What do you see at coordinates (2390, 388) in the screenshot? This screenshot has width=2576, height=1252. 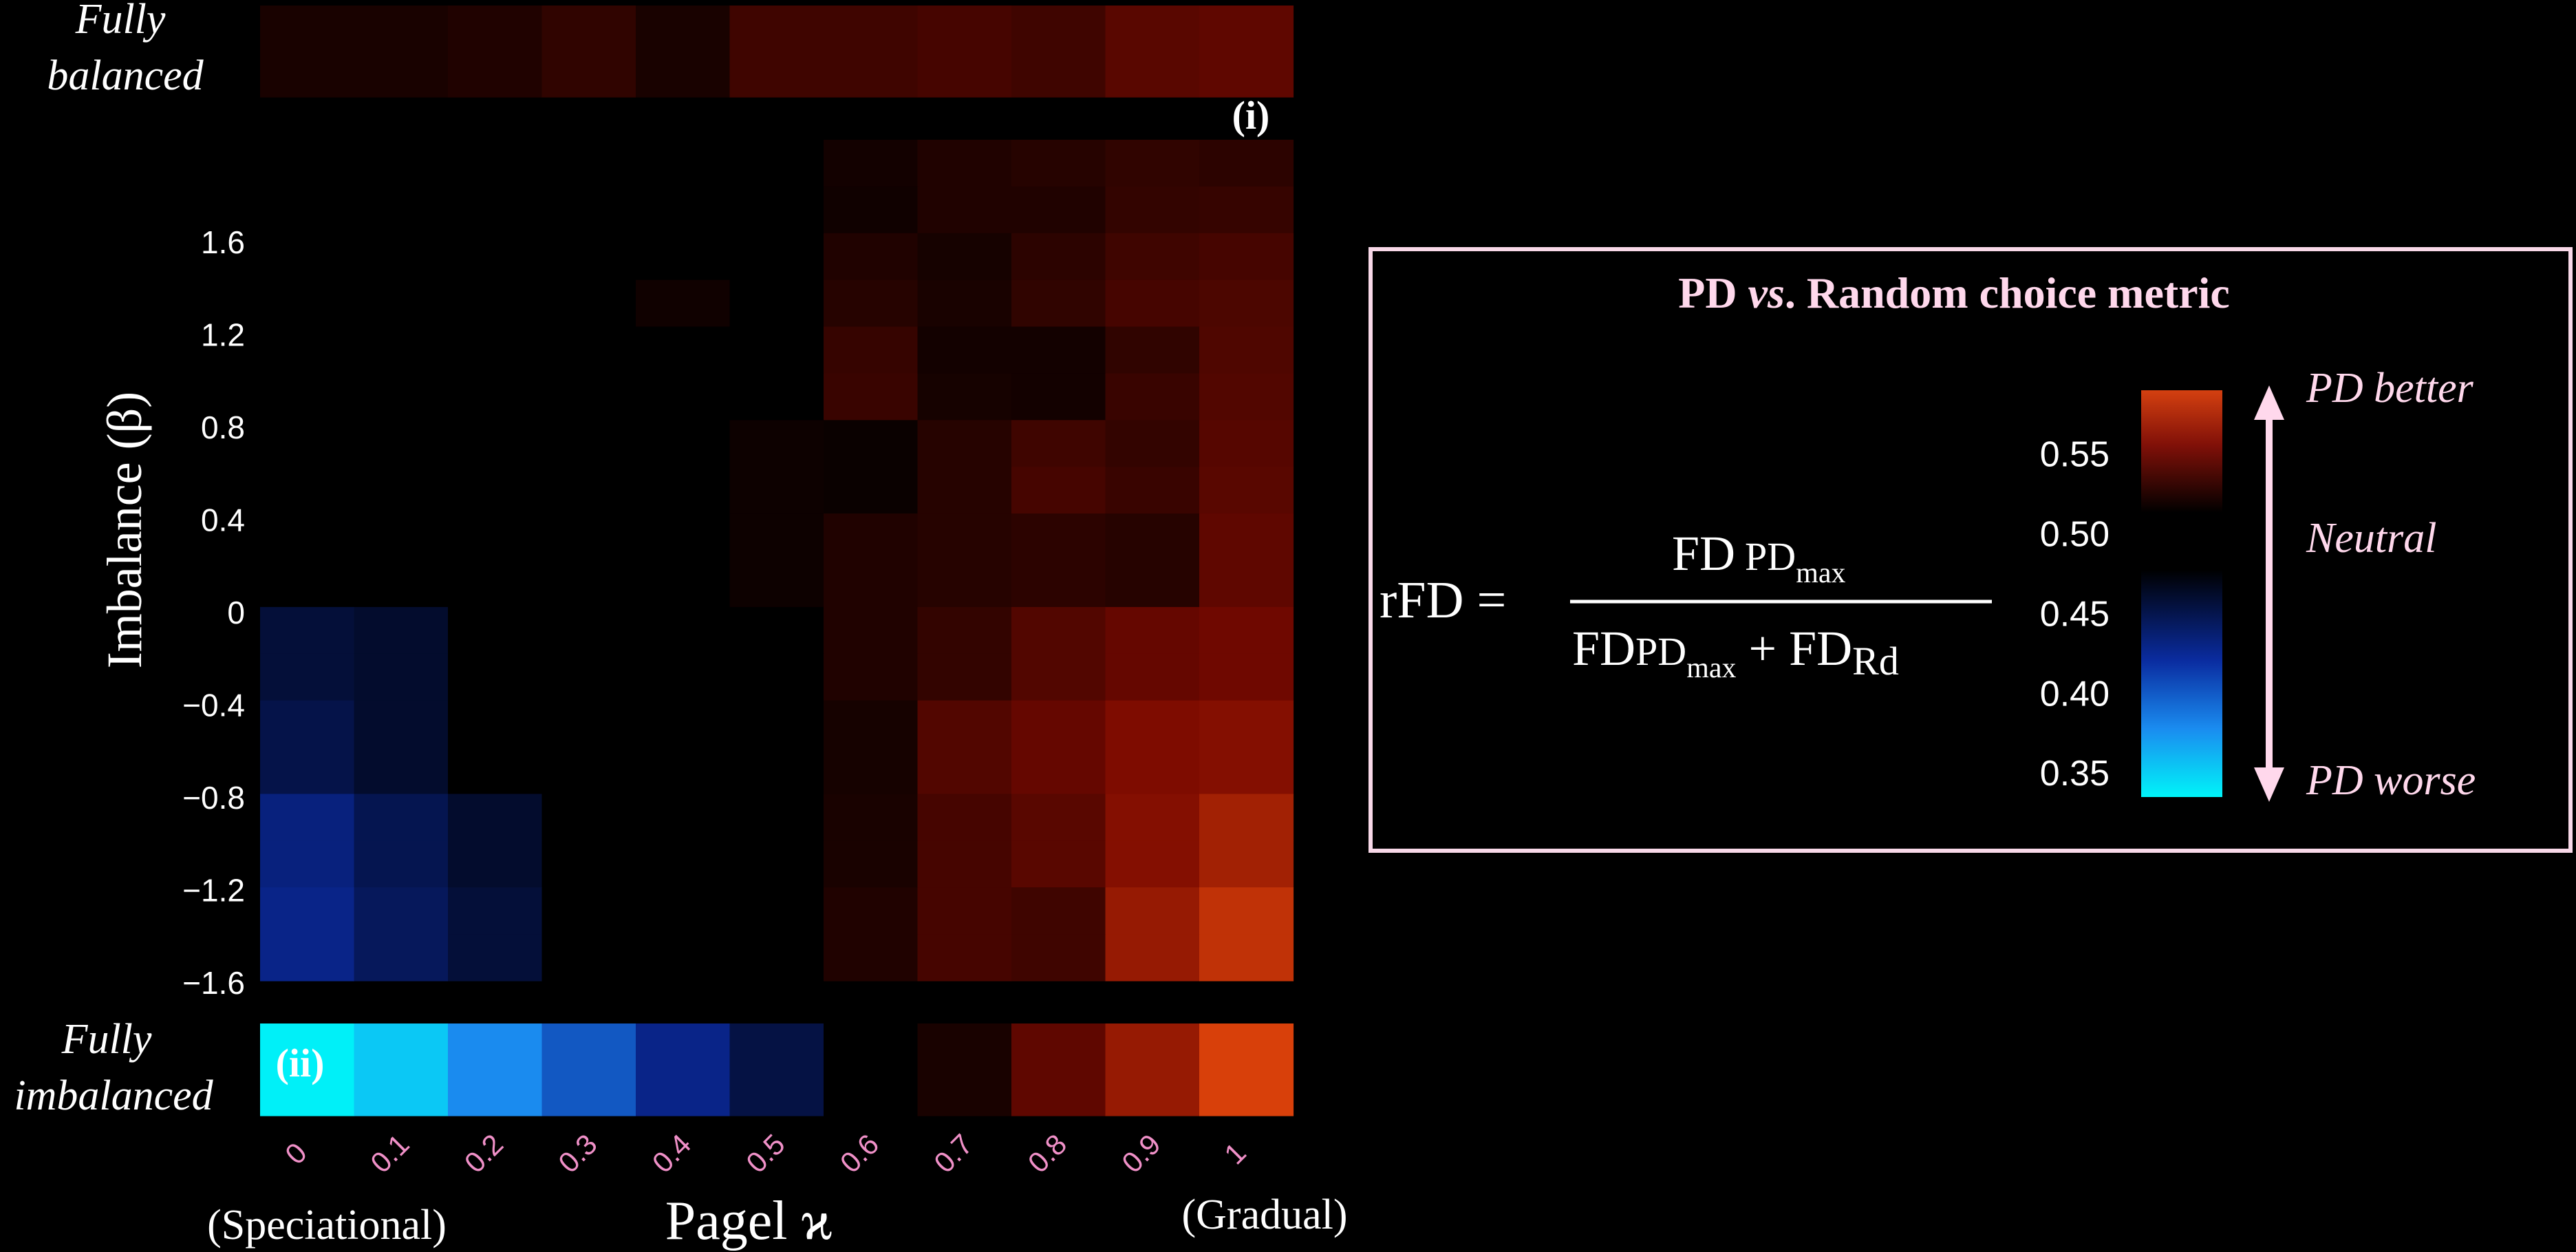 I see `label-pd-better: PD better` at bounding box center [2390, 388].